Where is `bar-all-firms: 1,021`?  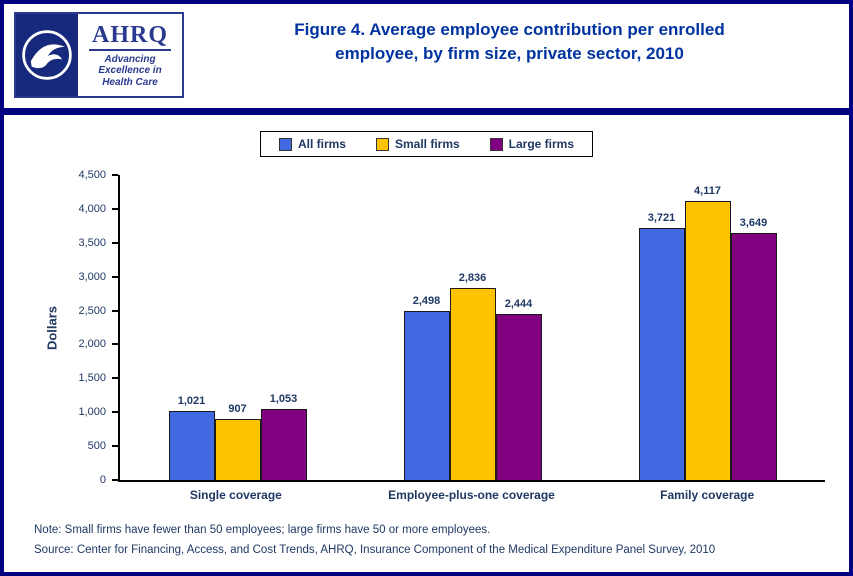
bar-all-firms: 1,021 is located at coordinates (191, 437).